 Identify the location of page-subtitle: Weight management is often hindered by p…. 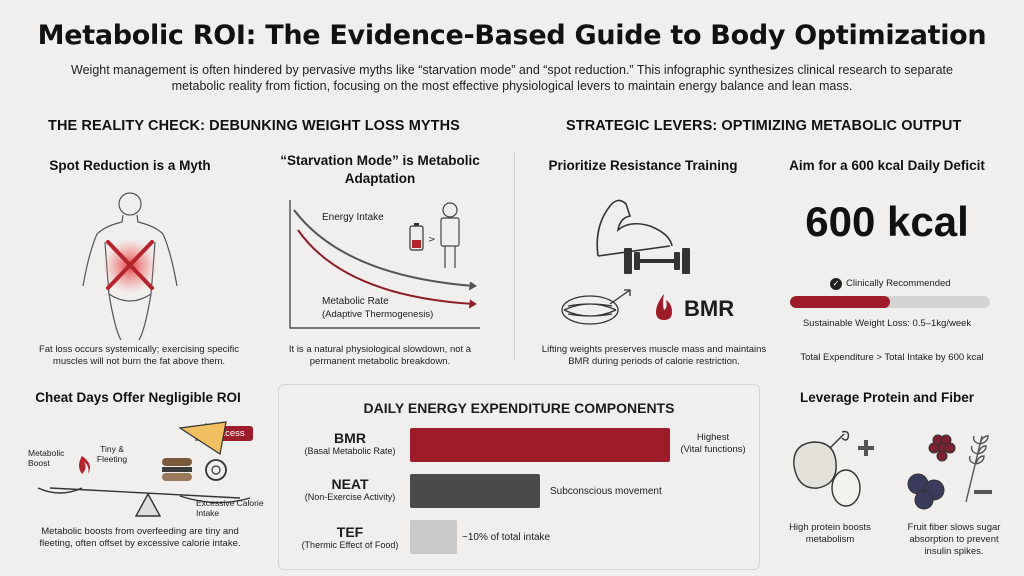
(512, 78).